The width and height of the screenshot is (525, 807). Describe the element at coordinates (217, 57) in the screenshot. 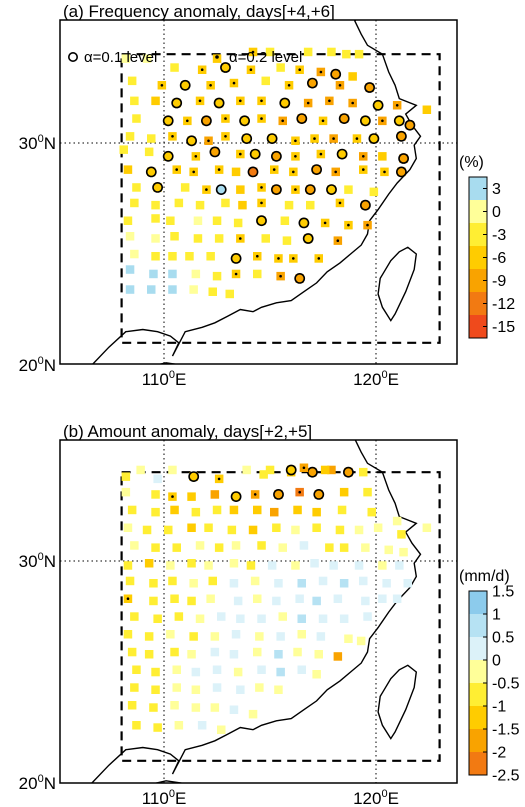

I see `legend-dot-marker` at that location.